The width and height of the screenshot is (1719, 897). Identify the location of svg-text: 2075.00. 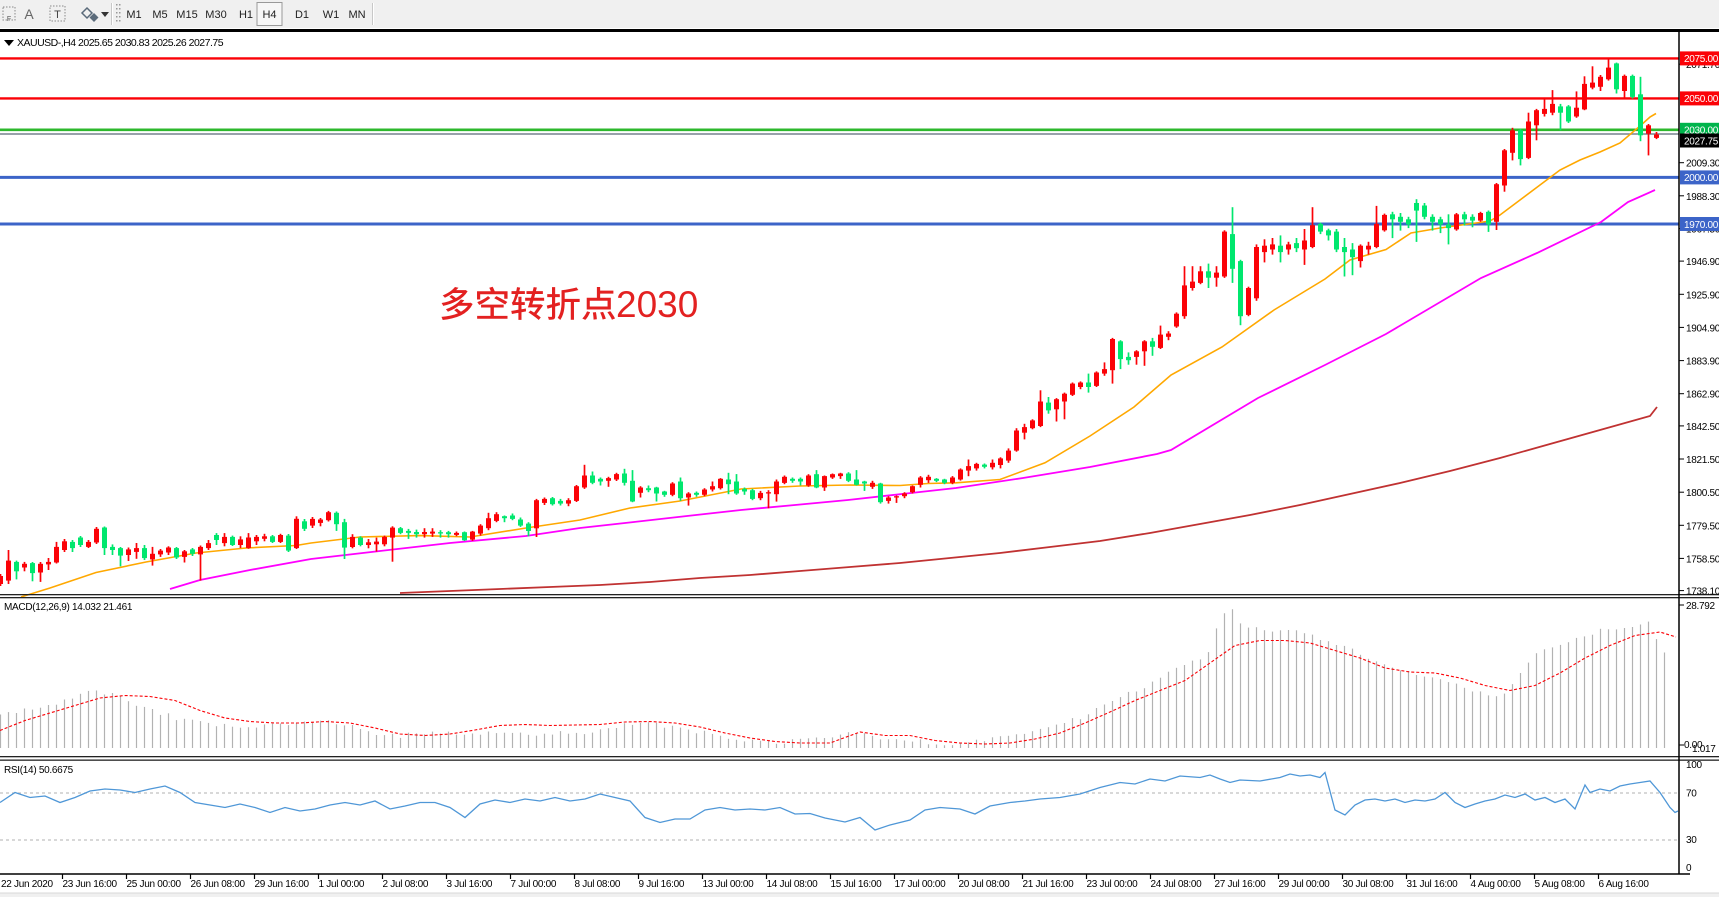
(1701, 59).